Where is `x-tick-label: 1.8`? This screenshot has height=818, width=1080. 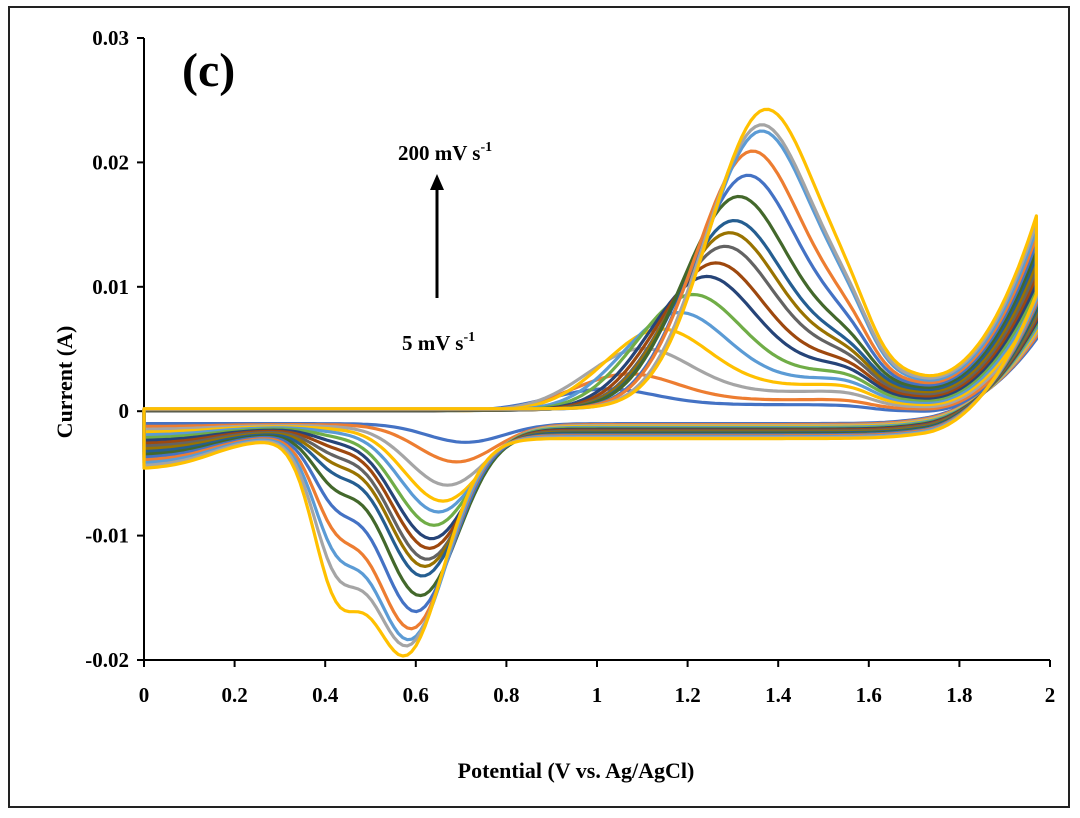
x-tick-label: 1.8 is located at coordinates (959, 695).